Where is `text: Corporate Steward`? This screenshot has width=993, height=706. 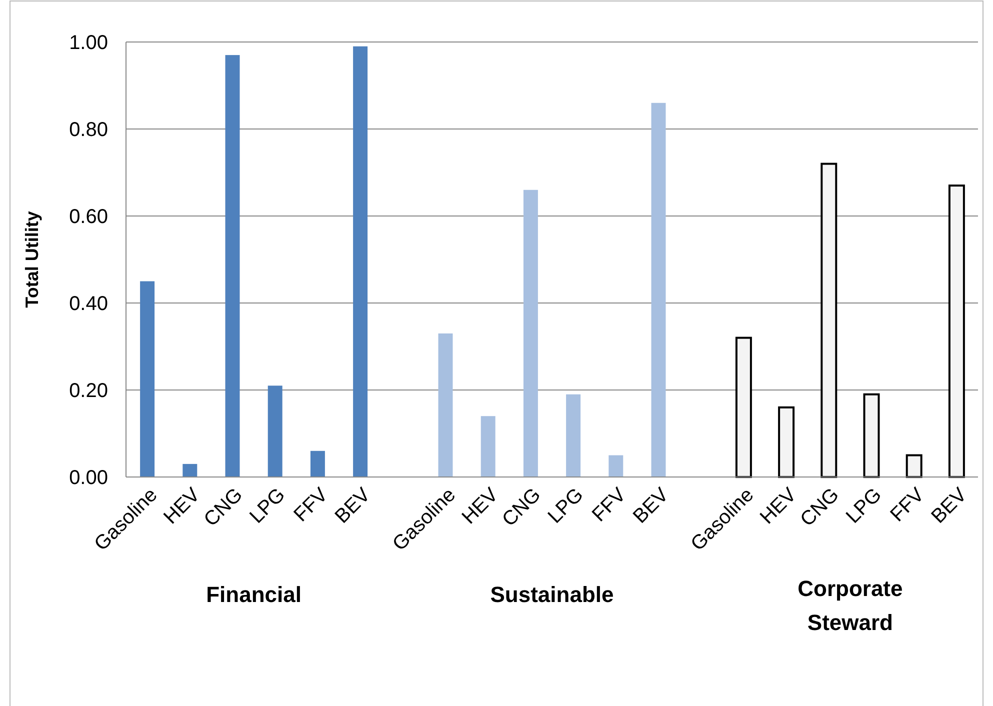
text: Corporate Steward is located at coordinates (850, 605).